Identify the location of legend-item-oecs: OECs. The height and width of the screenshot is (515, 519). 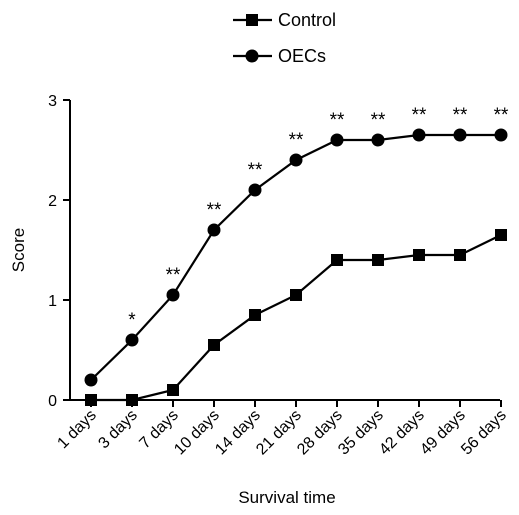
(279, 56).